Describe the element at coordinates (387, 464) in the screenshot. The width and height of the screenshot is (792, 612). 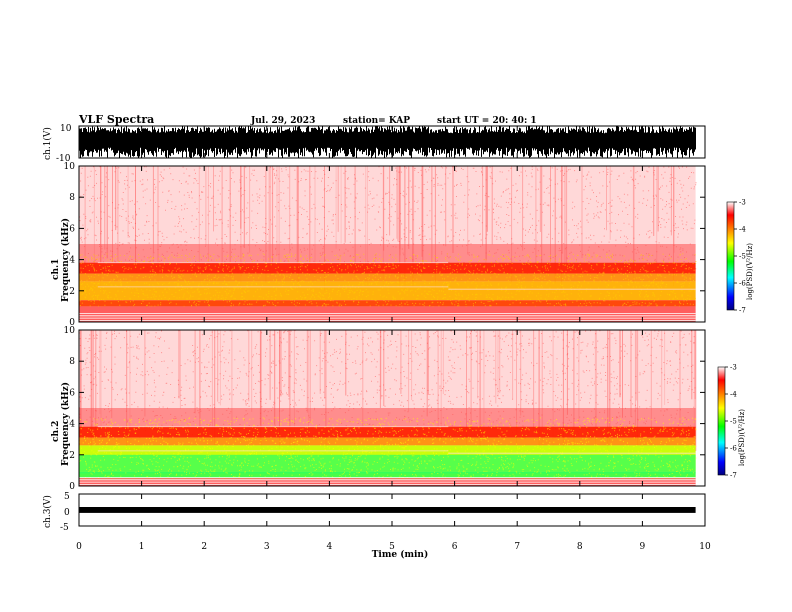
I see `spec2-green-core` at that location.